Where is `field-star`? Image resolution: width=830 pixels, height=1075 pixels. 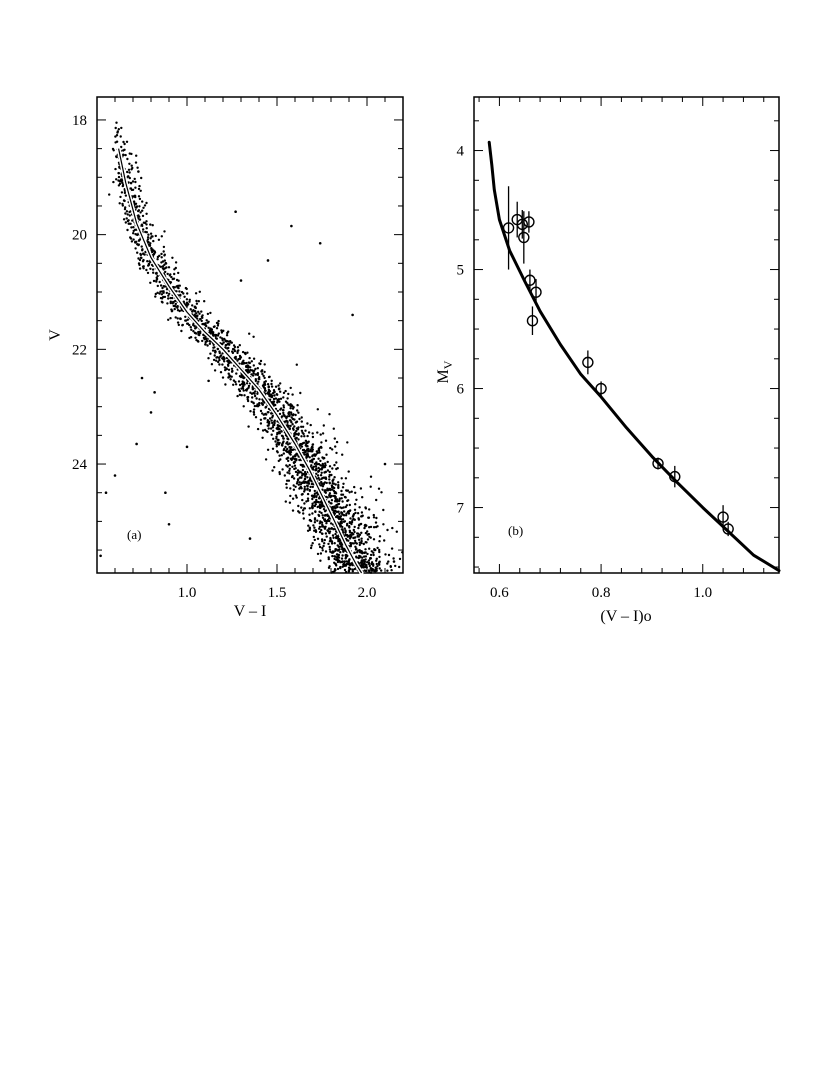 field-star is located at coordinates (291, 226).